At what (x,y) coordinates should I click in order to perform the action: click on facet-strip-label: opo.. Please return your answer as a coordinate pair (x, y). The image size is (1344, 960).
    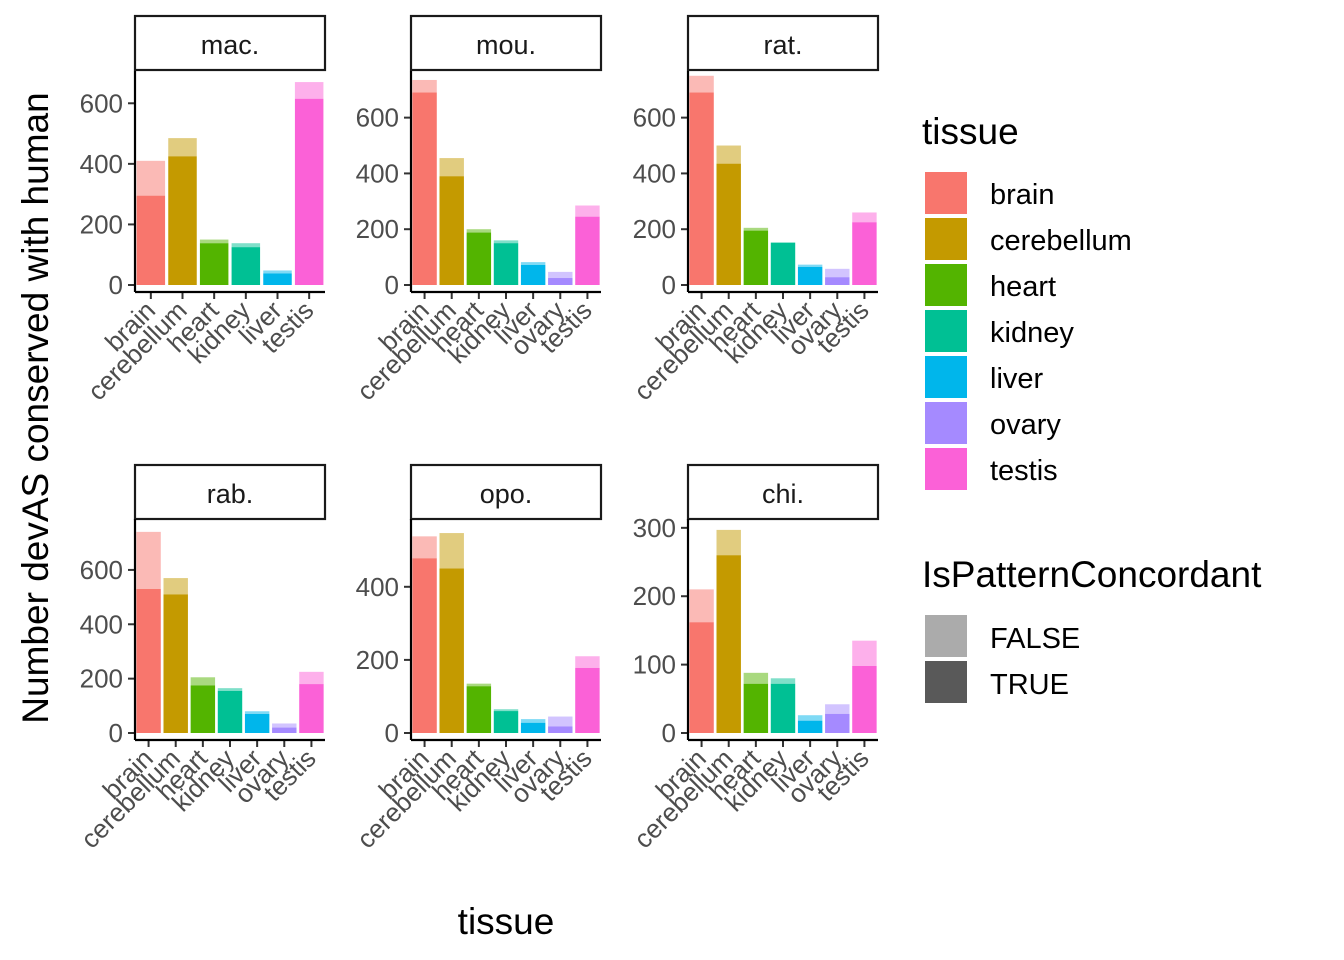
    Looking at the image, I should click on (506, 494).